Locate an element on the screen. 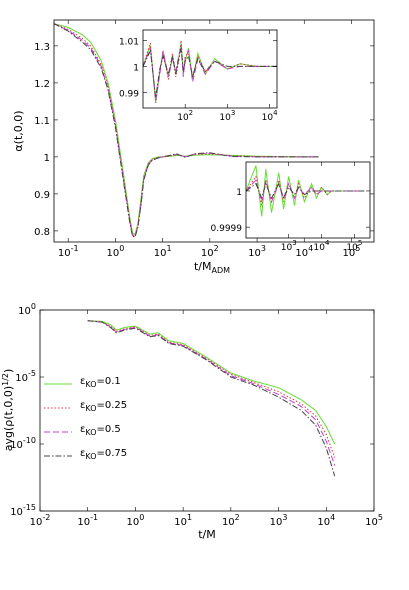 The image size is (409, 590). bottom-xtick-label-5: 10³ is located at coordinates (279, 520).